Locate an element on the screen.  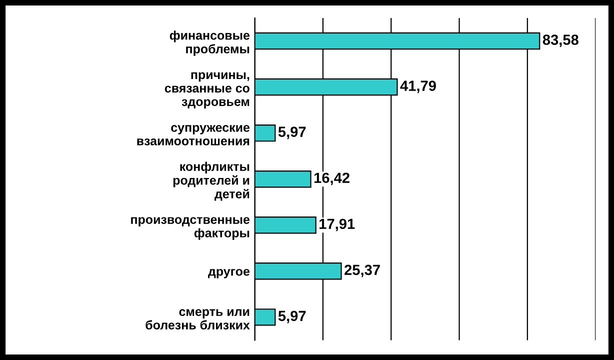
y-tick-label: смерть или болезнь близких is located at coordinates (198, 319).